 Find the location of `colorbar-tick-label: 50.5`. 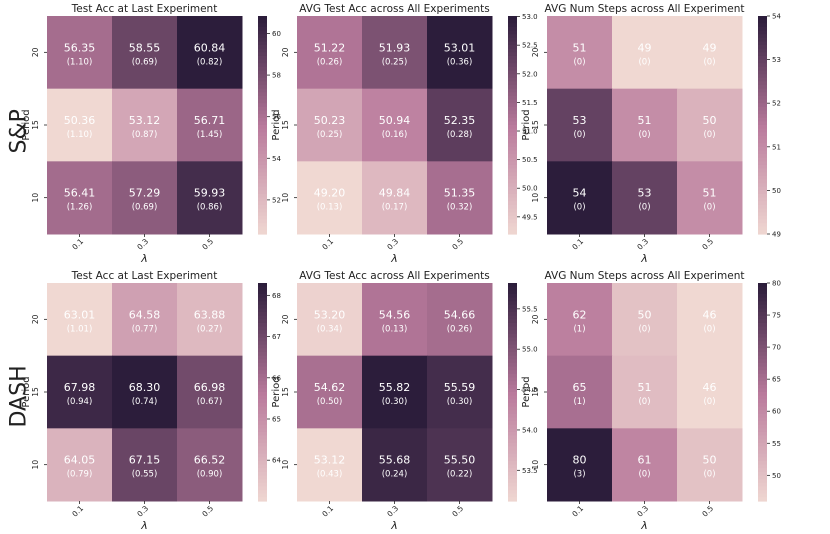

colorbar-tick-label: 50.5 is located at coordinates (530, 160).